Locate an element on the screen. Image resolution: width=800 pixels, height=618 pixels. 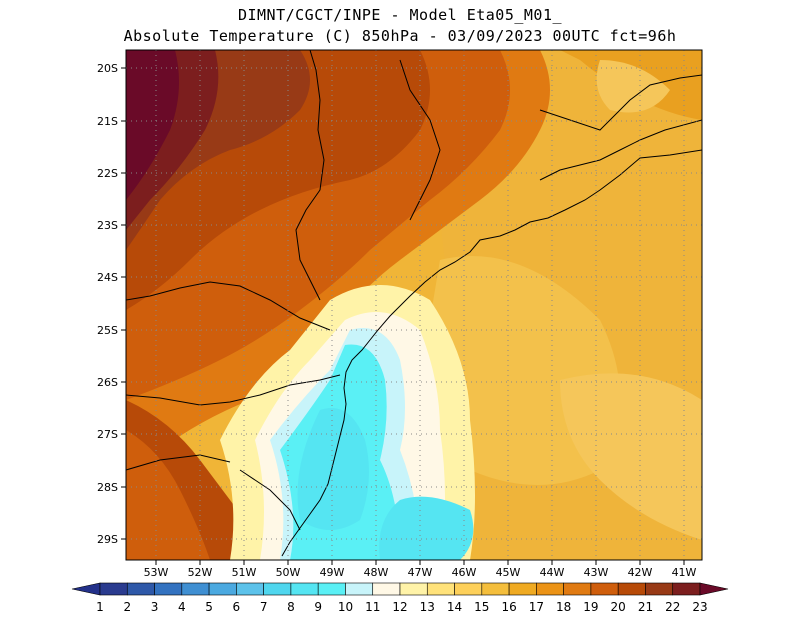
lon-label: 51W is located at coordinates (244, 572).